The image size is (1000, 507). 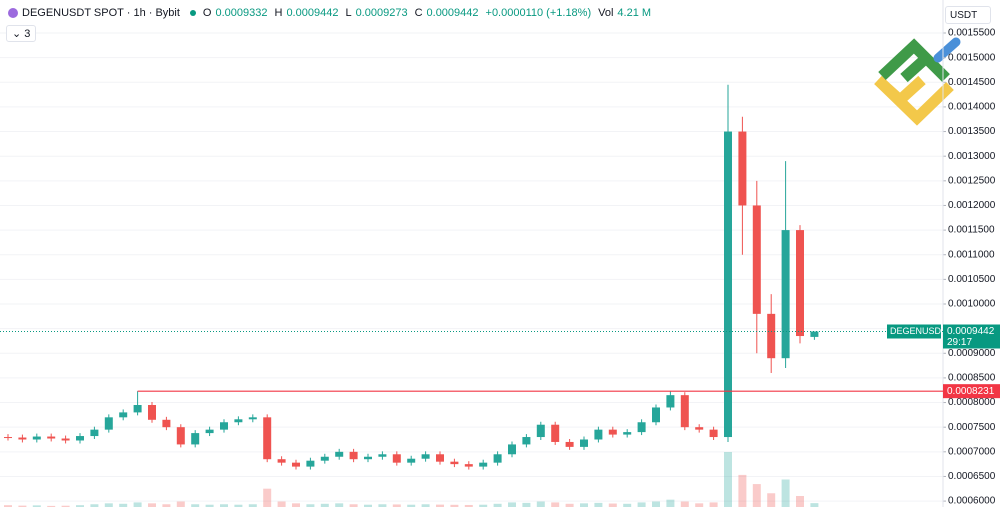 I want to click on y-tick-label: 0.0013500, so click(x=972, y=131).